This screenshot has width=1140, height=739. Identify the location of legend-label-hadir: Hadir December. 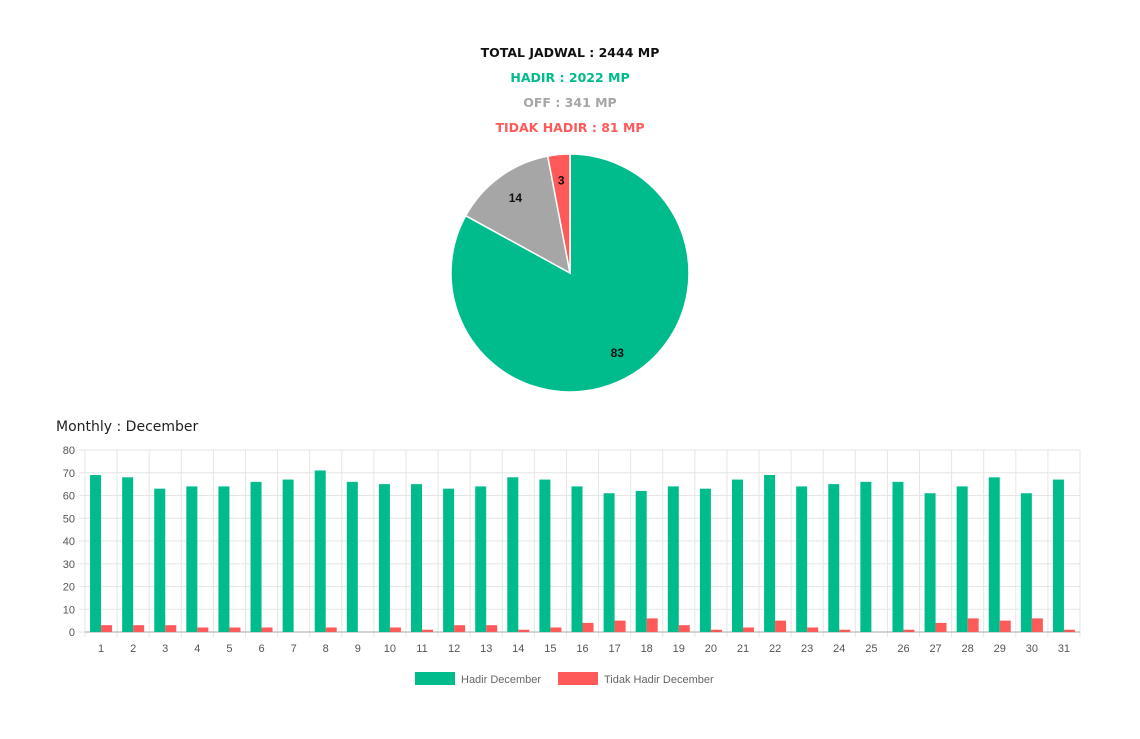
(501, 680).